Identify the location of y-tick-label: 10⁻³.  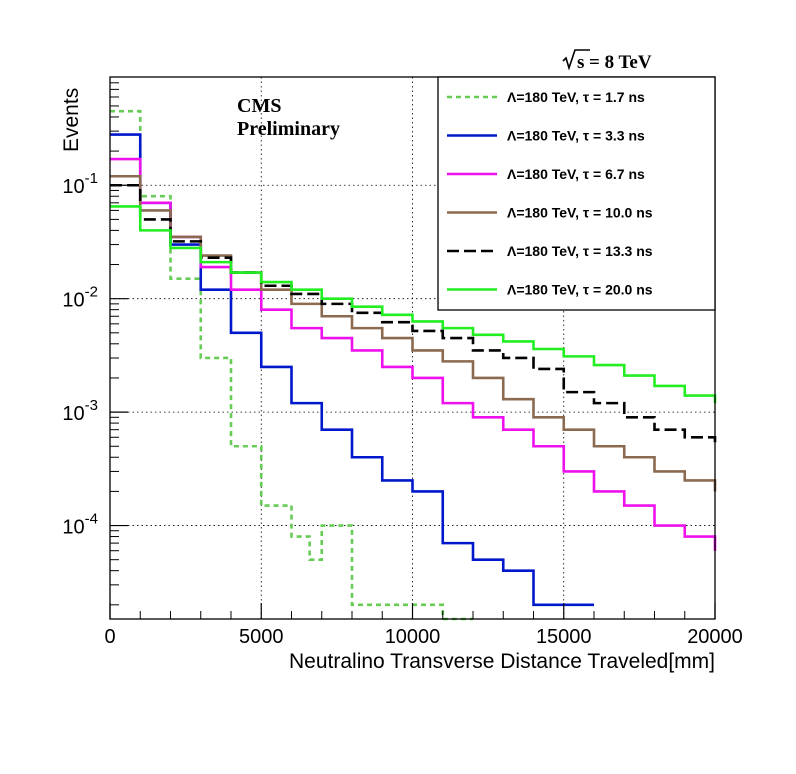
(80, 411).